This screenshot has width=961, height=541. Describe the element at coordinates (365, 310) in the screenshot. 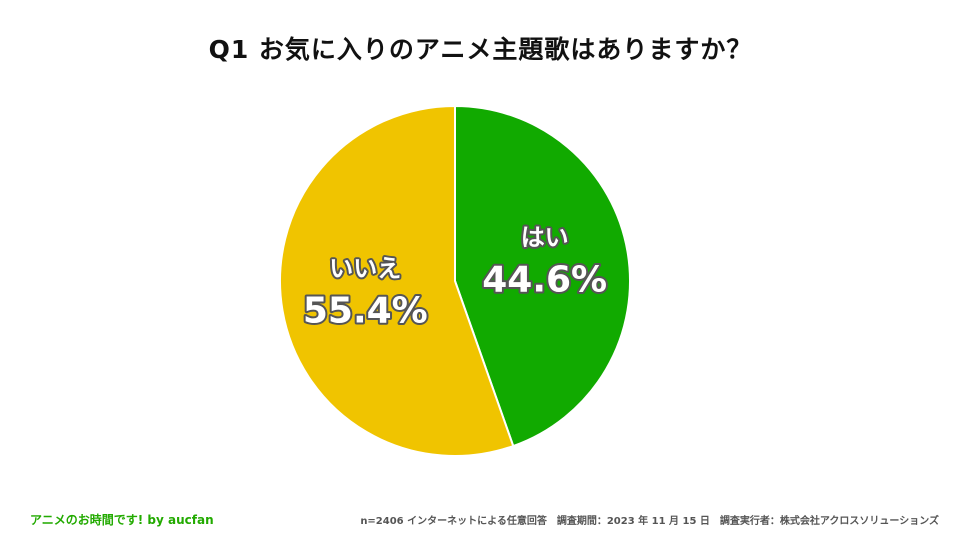

I see `slice-value-1: 55.4%` at that location.